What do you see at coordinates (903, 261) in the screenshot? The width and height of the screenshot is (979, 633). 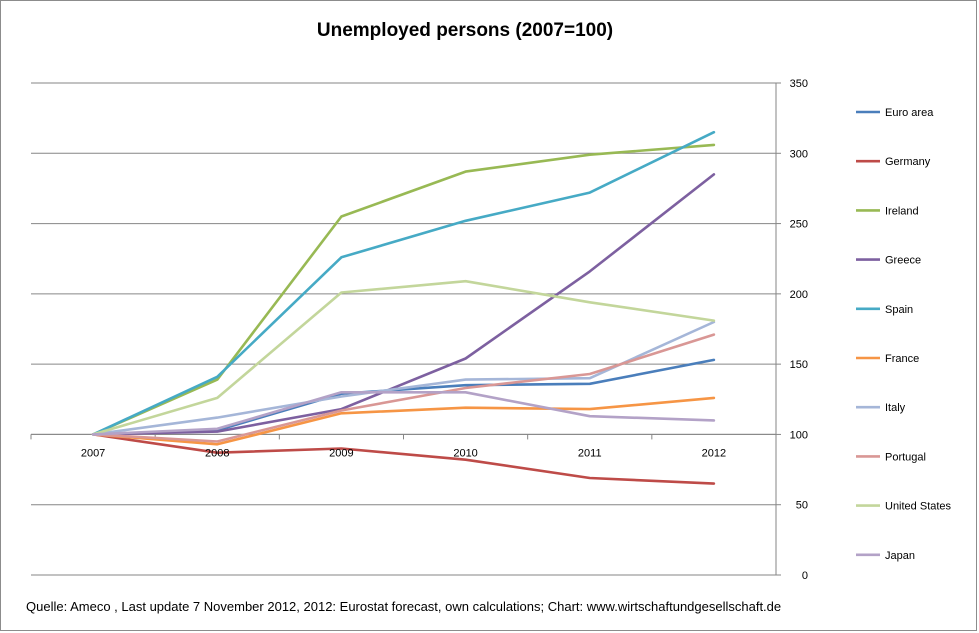 I see `legend-label: Greece` at bounding box center [903, 261].